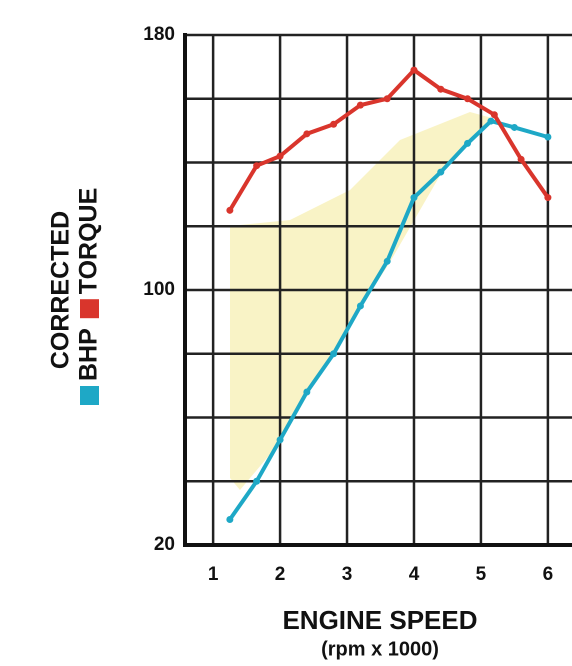 The height and width of the screenshot is (666, 572). Describe the element at coordinates (380, 649) in the screenshot. I see `x-axis-sublabel: (rpm x 1000)` at that location.